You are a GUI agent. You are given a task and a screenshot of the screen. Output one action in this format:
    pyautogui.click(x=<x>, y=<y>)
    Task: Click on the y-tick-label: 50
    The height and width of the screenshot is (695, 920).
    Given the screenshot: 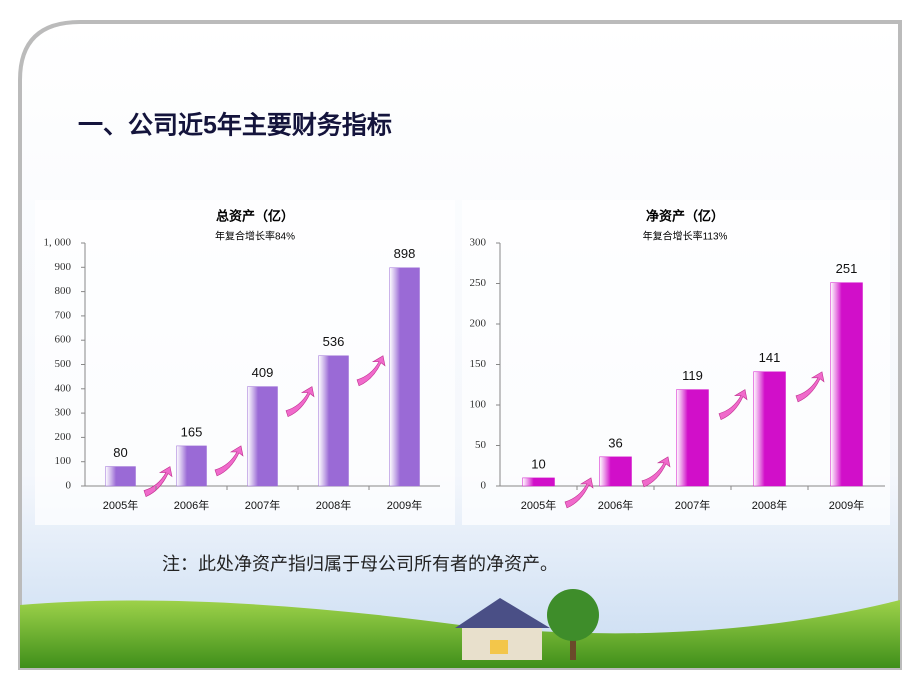 What is the action you would take?
    pyautogui.click(x=481, y=445)
    